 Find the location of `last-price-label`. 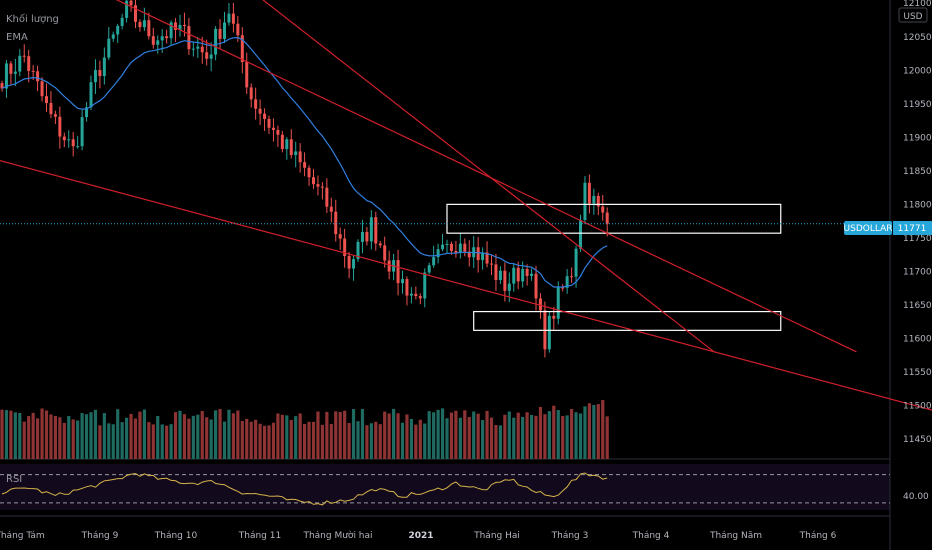

last-price-label is located at coordinates (912, 228).